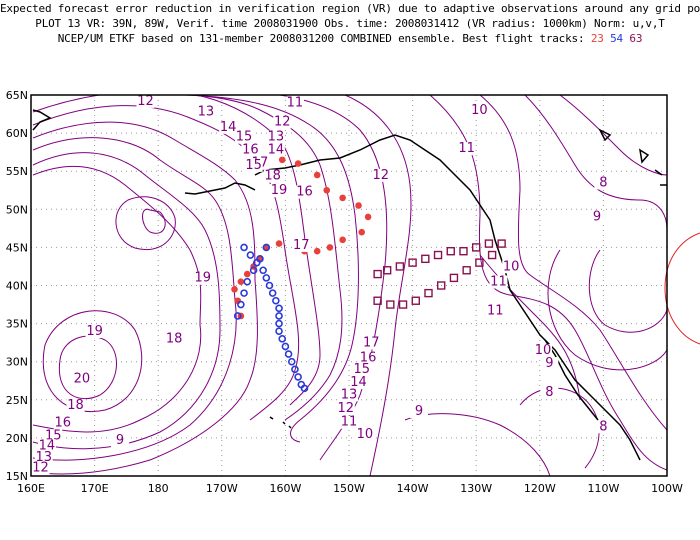 The height and width of the screenshot is (540, 700). What do you see at coordinates (549, 363) in the screenshot?
I see `contour-label: 9` at bounding box center [549, 363].